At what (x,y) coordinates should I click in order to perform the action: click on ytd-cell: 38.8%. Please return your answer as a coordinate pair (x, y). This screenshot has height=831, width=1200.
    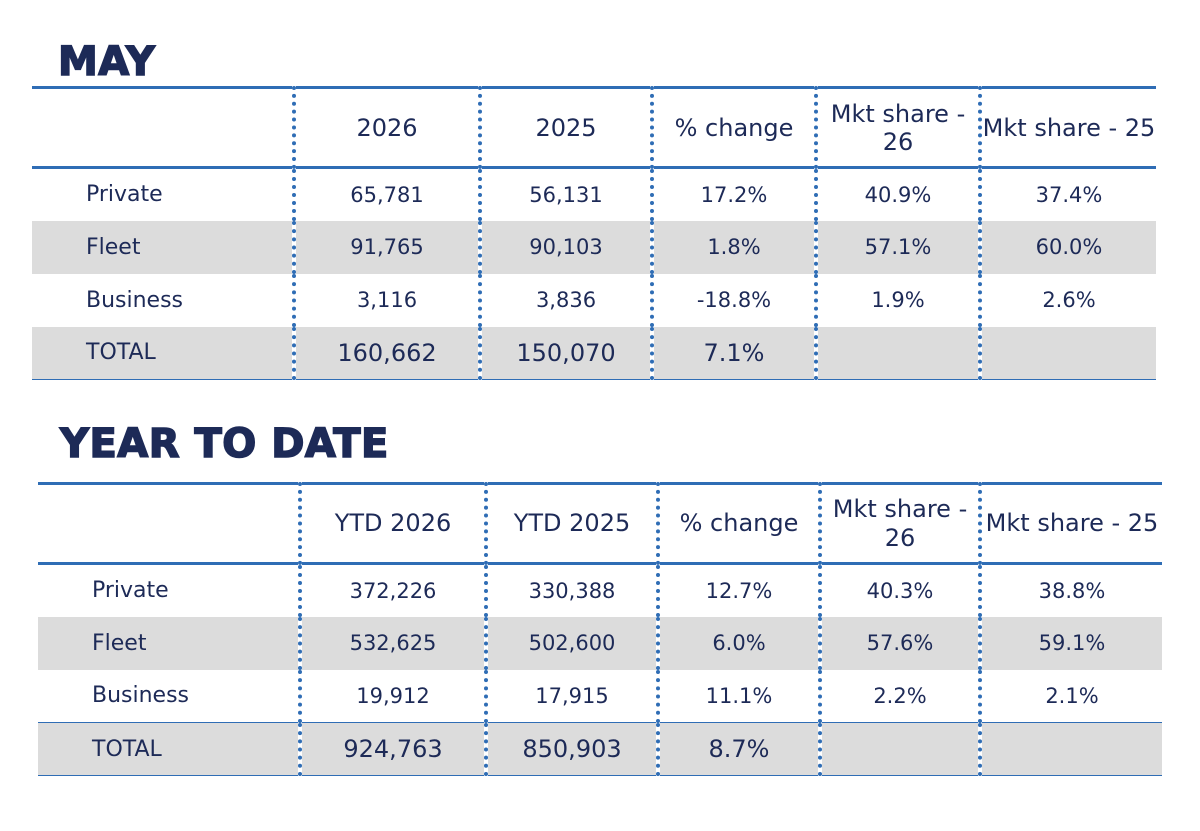
    Looking at the image, I should click on (1070, 590).